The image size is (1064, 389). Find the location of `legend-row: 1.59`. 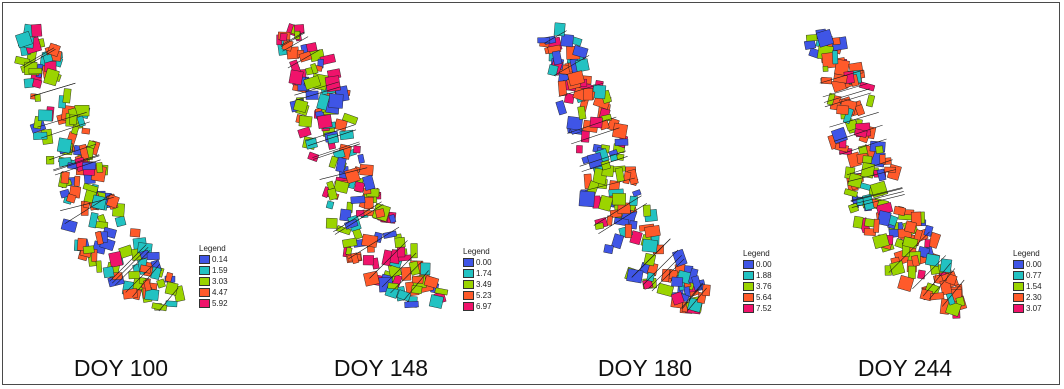

legend-row: 1.59 is located at coordinates (229, 270).